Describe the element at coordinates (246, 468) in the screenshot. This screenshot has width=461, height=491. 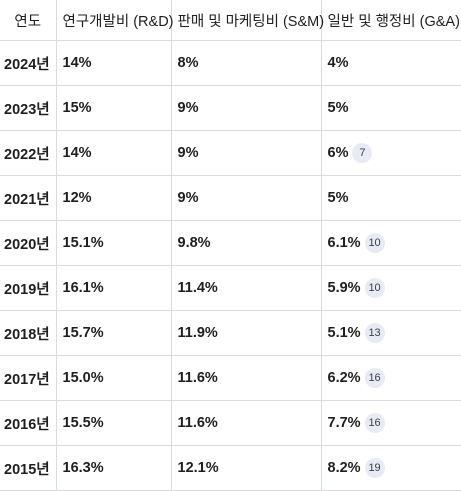
I see `snm-cell: 12.1%` at that location.